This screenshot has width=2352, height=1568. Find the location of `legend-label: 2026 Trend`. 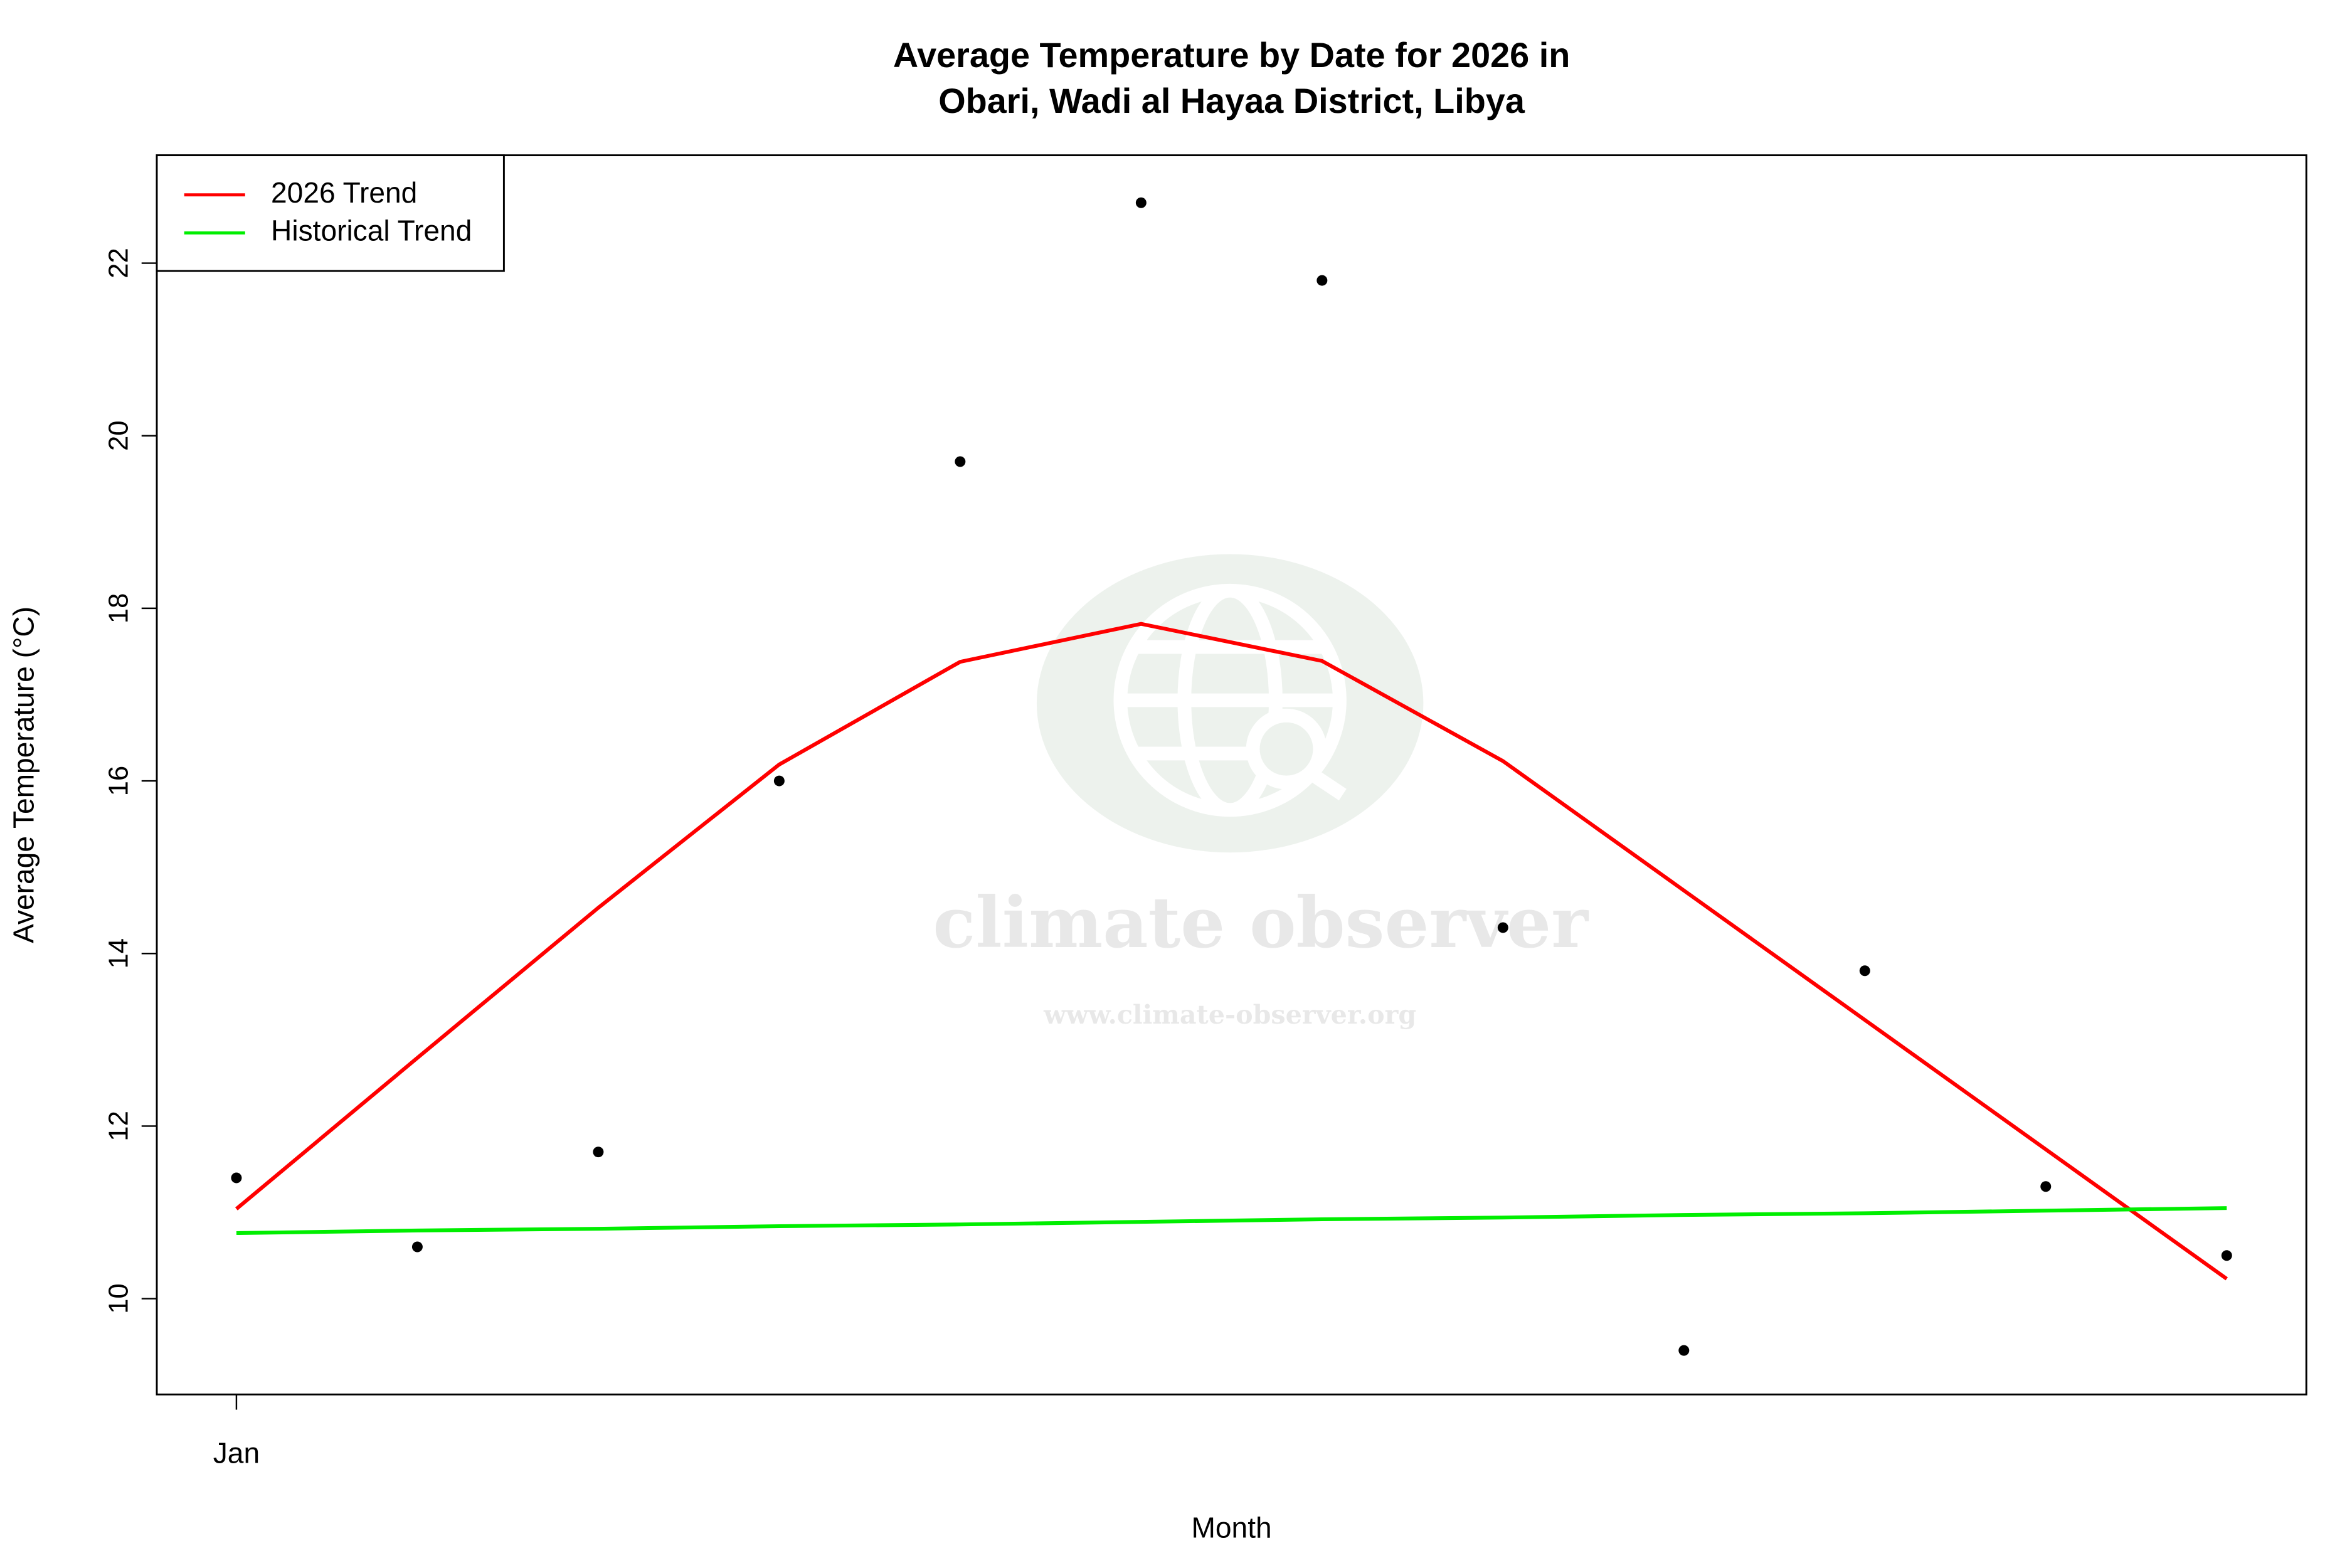

legend-label: 2026 Trend is located at coordinates (344, 192).